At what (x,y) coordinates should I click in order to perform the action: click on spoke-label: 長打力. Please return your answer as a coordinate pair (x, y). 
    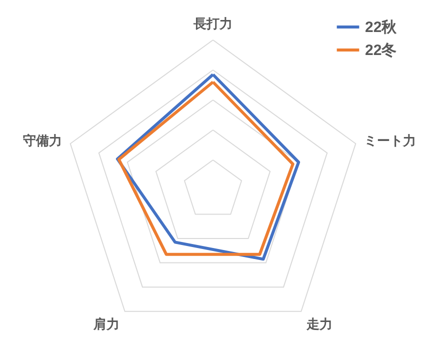
    Looking at the image, I should click on (212, 23).